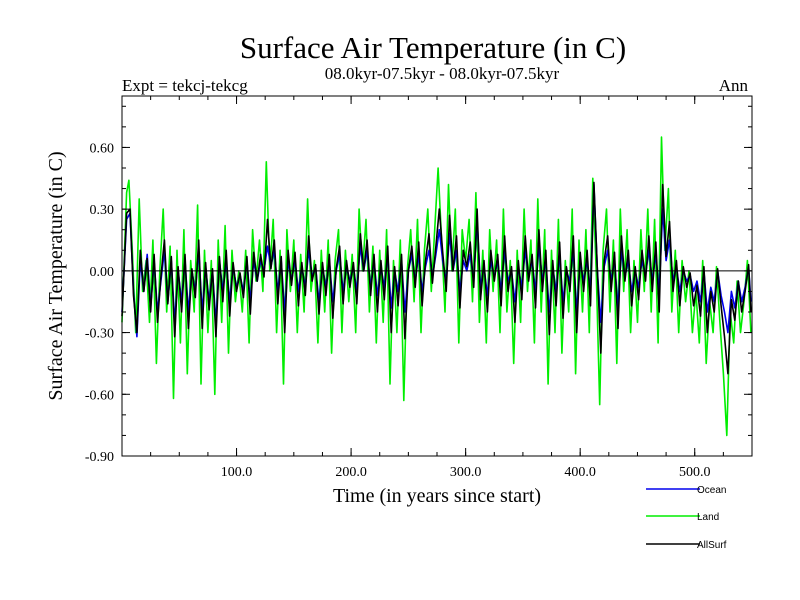 Image resolution: width=800 pixels, height=600 pixels. What do you see at coordinates (102, 210) in the screenshot?
I see `y-tick-label: 0.30` at bounding box center [102, 210].